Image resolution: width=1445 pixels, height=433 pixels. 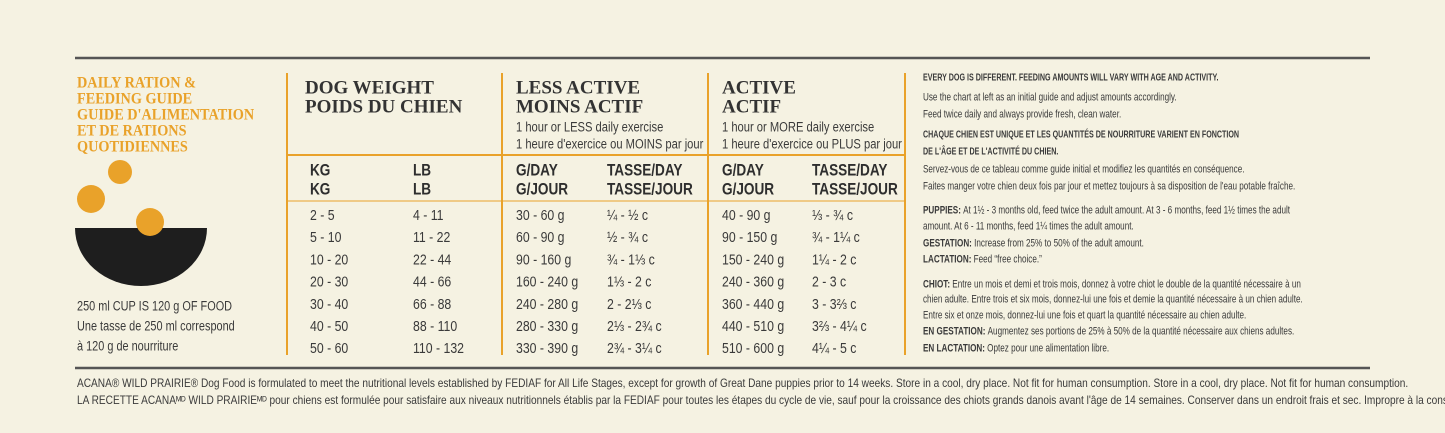 I want to click on column-header: POIDS DU CHIEN, so click(x=384, y=106).